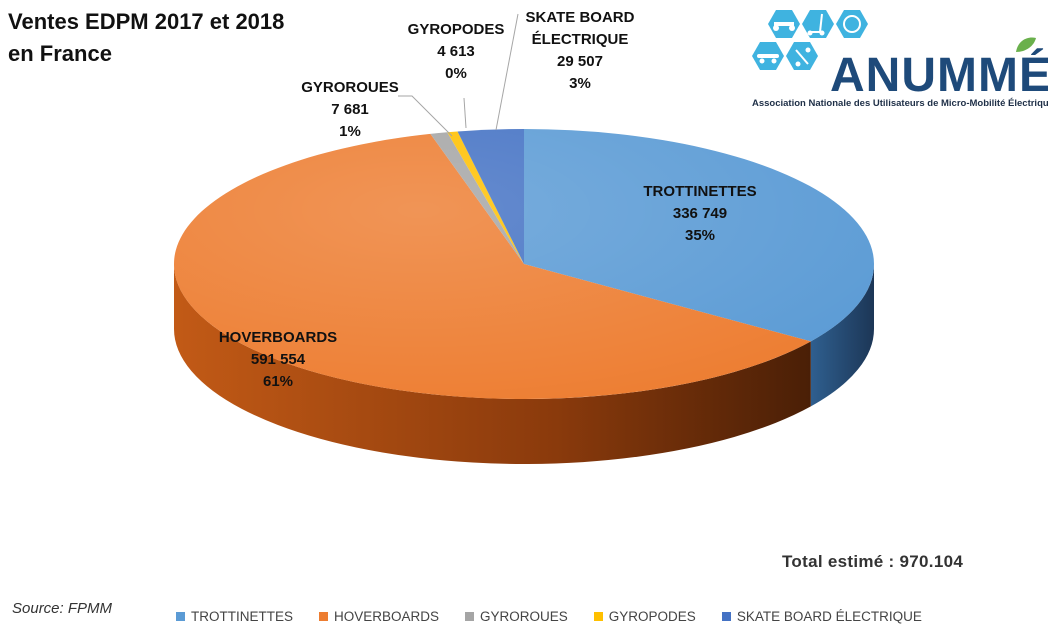  I want to click on connector-icon, so click(802, 56).